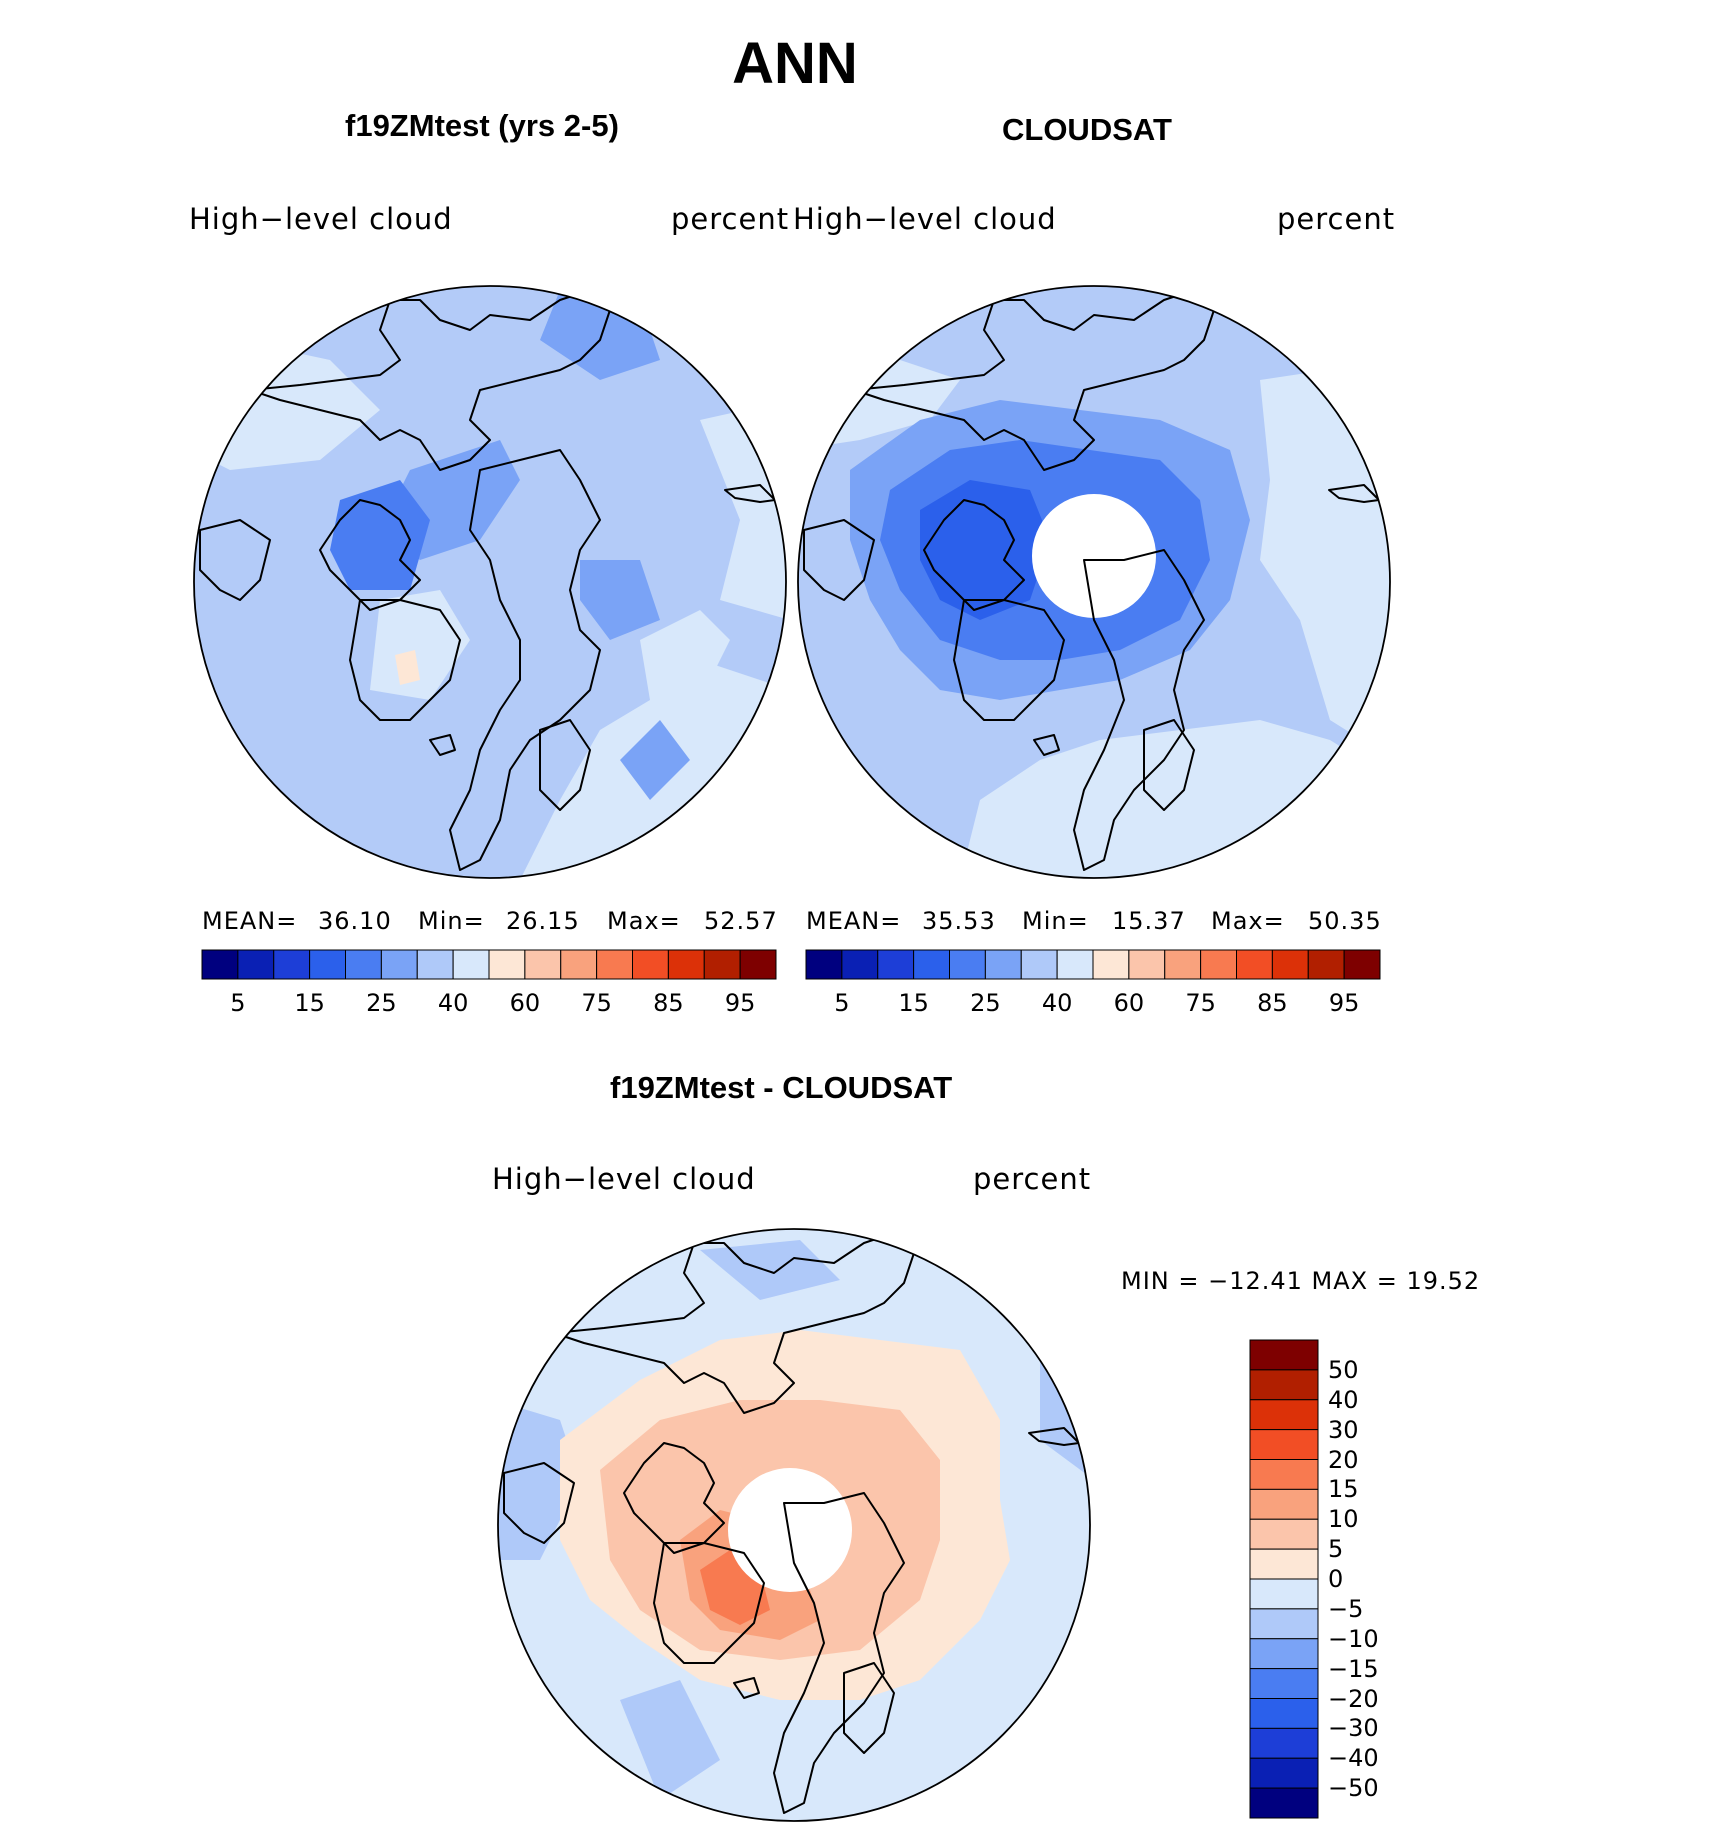  What do you see at coordinates (539, 1480) in the screenshot?
I see `diff-cool-region-west` at bounding box center [539, 1480].